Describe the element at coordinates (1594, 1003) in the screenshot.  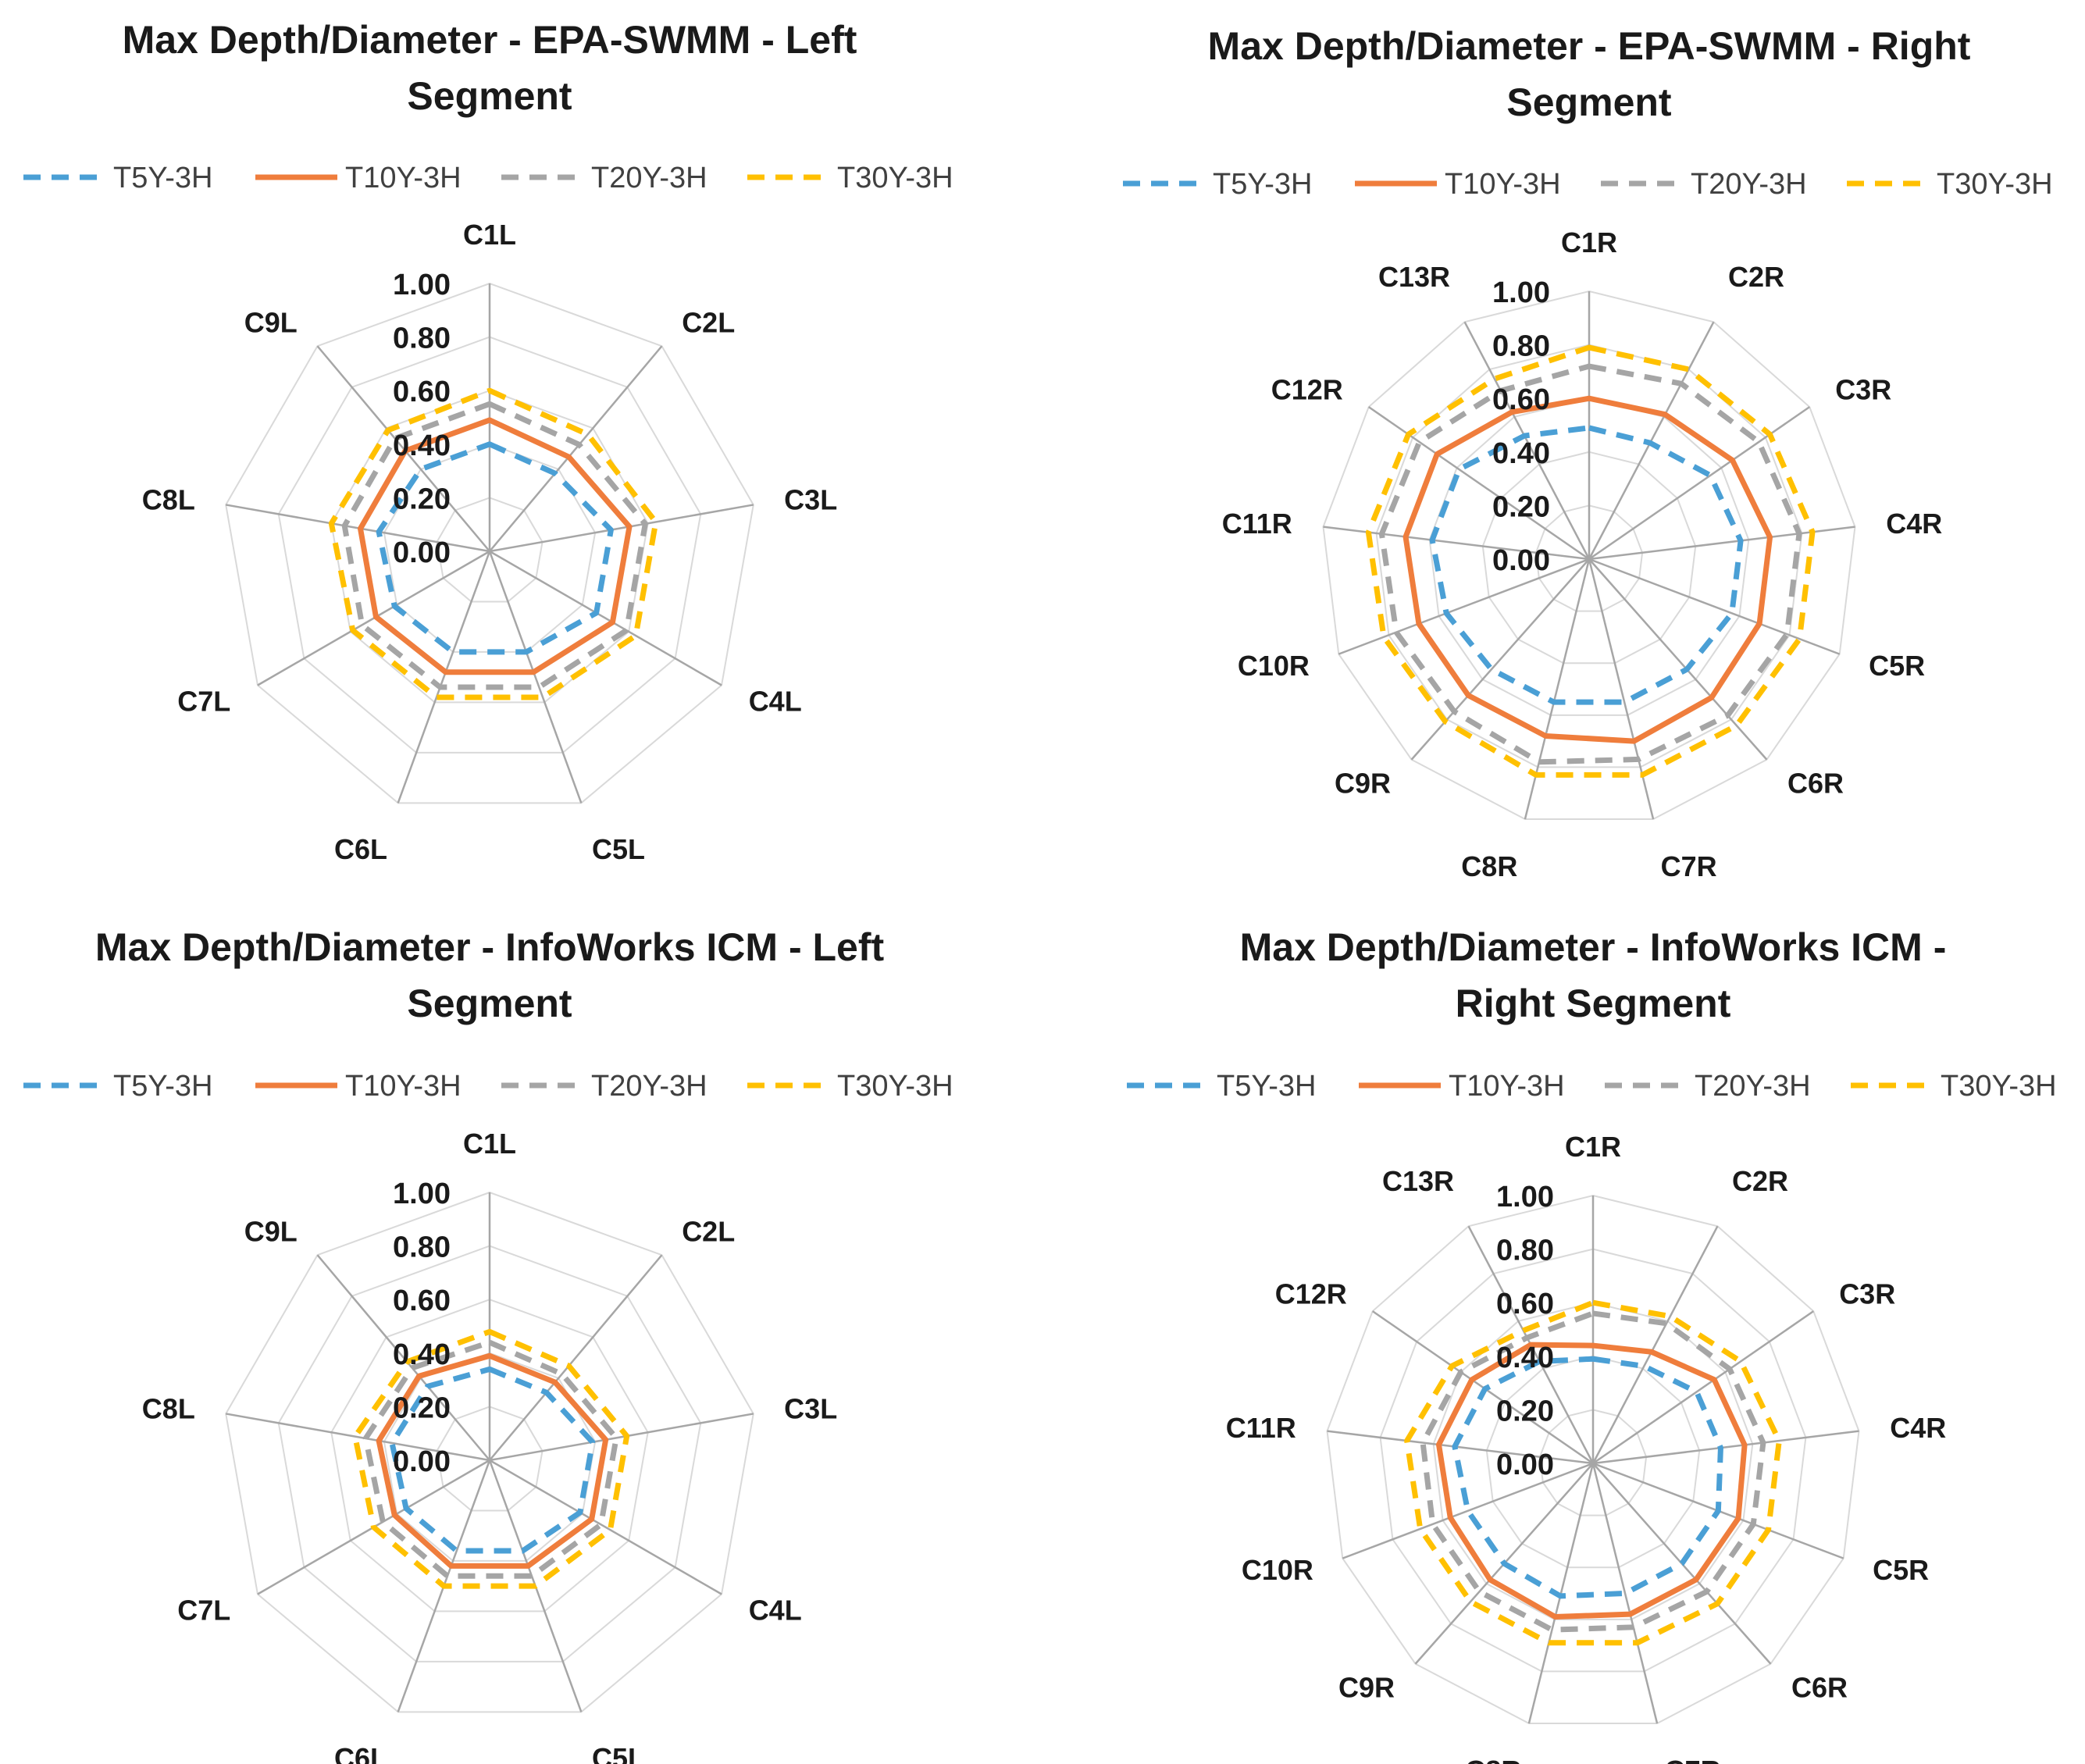
I see `chart-title-line: Right Segment` at that location.